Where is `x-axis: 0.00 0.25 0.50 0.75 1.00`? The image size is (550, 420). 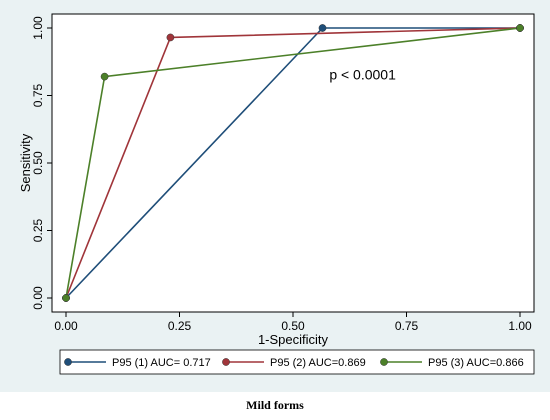 x-axis: 0.00 0.25 0.50 0.75 1.00 is located at coordinates (293, 322).